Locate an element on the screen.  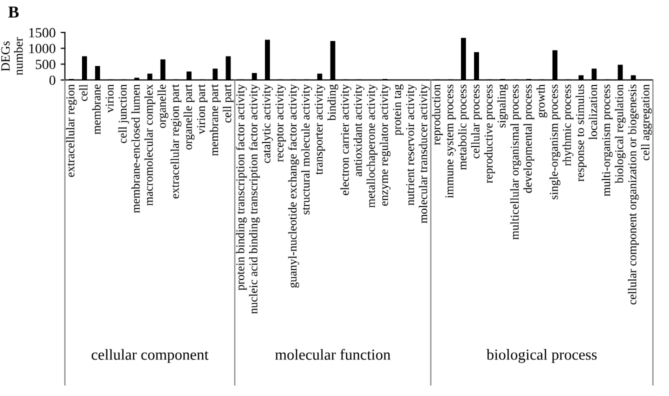
x-tick-label: metabolic process is located at coordinates (463, 127).